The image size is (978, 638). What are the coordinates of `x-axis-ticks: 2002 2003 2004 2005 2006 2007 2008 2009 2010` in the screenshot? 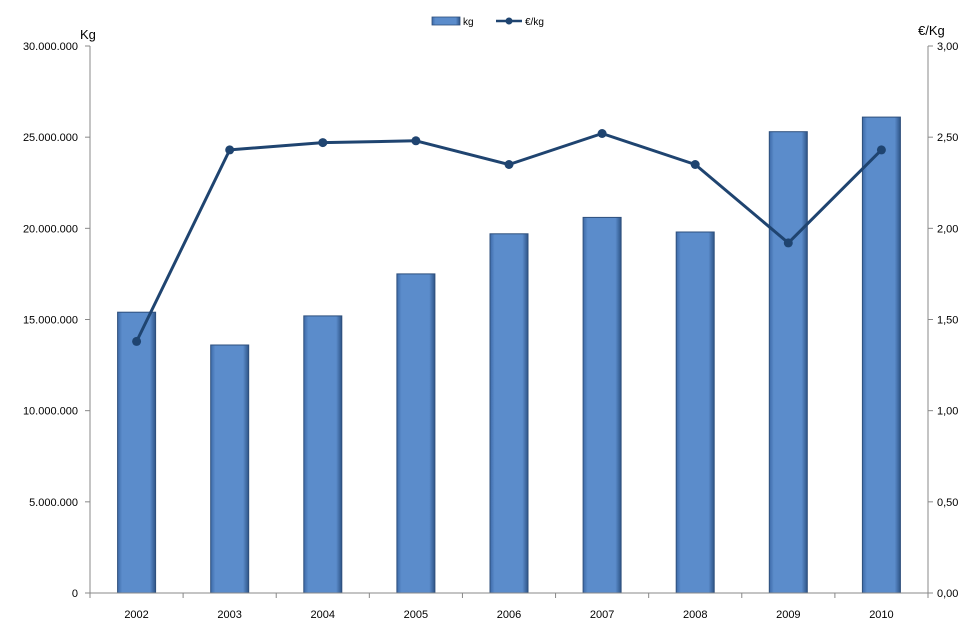 It's located at (509, 607).